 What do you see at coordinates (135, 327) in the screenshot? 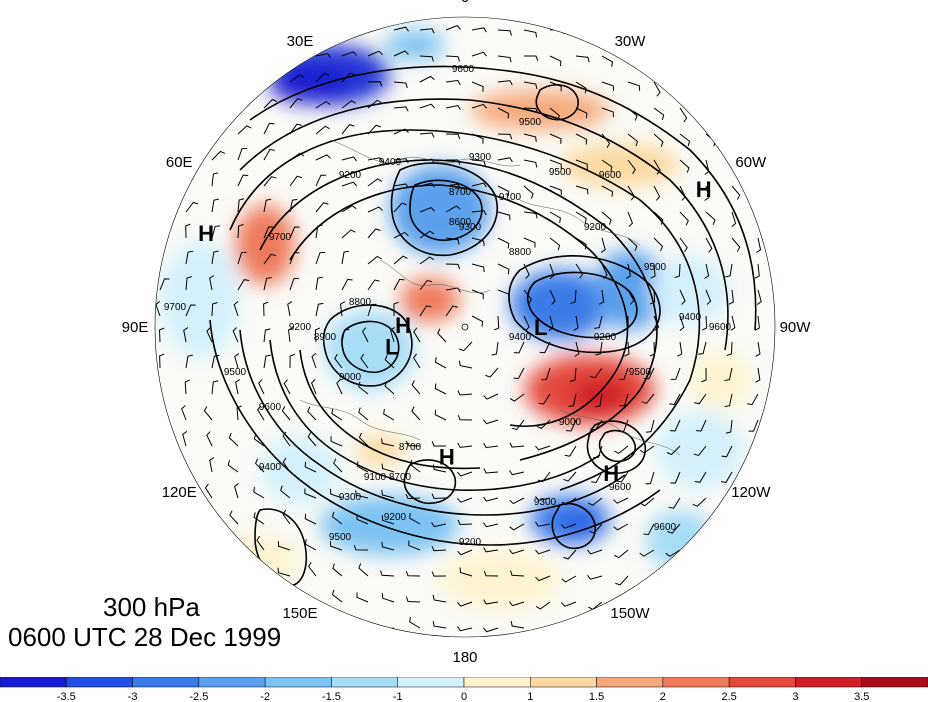
I see `longitude-label: 90E` at bounding box center [135, 327].